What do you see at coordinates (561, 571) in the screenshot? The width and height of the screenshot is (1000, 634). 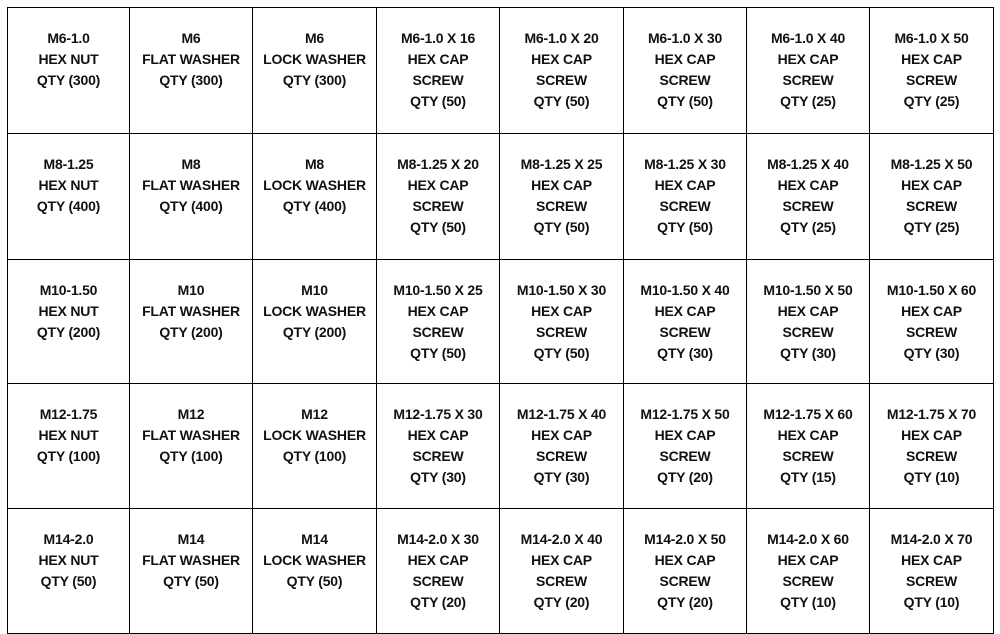 I see `hardware-cell: M14-2.0 X 40 HEX CAP SCREW QTY (20)` at bounding box center [561, 571].